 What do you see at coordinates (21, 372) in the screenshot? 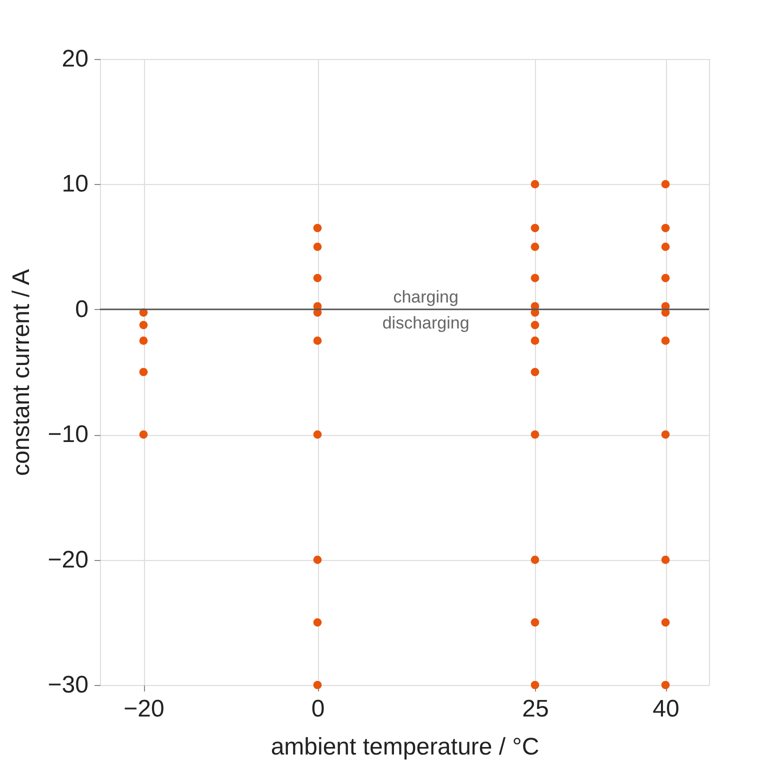
I see `y-axis-title: constant current / A` at bounding box center [21, 372].